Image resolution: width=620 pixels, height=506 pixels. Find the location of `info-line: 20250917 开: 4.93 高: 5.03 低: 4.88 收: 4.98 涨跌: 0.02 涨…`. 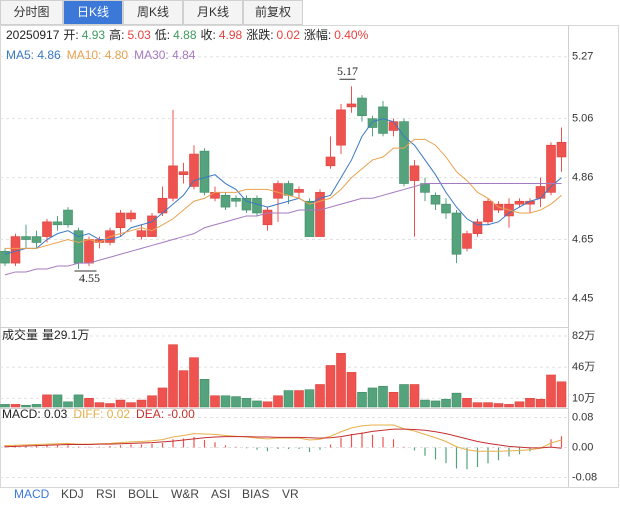

info-line: 20250917 开: 4.93 高: 5.03 低: 4.88 收: 4.98 涨跌: 0.02 涨… is located at coordinates (187, 34).